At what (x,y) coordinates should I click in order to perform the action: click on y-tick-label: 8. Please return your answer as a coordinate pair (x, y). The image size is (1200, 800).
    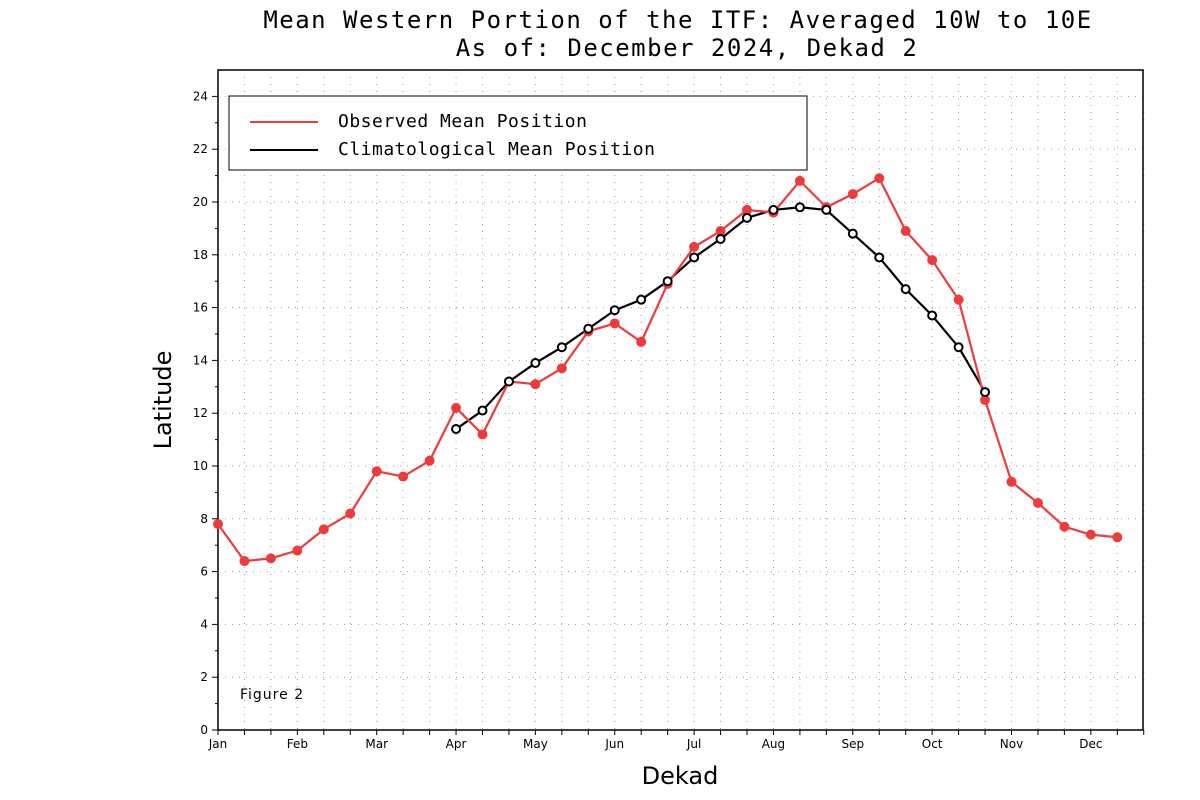
    Looking at the image, I should click on (204, 519).